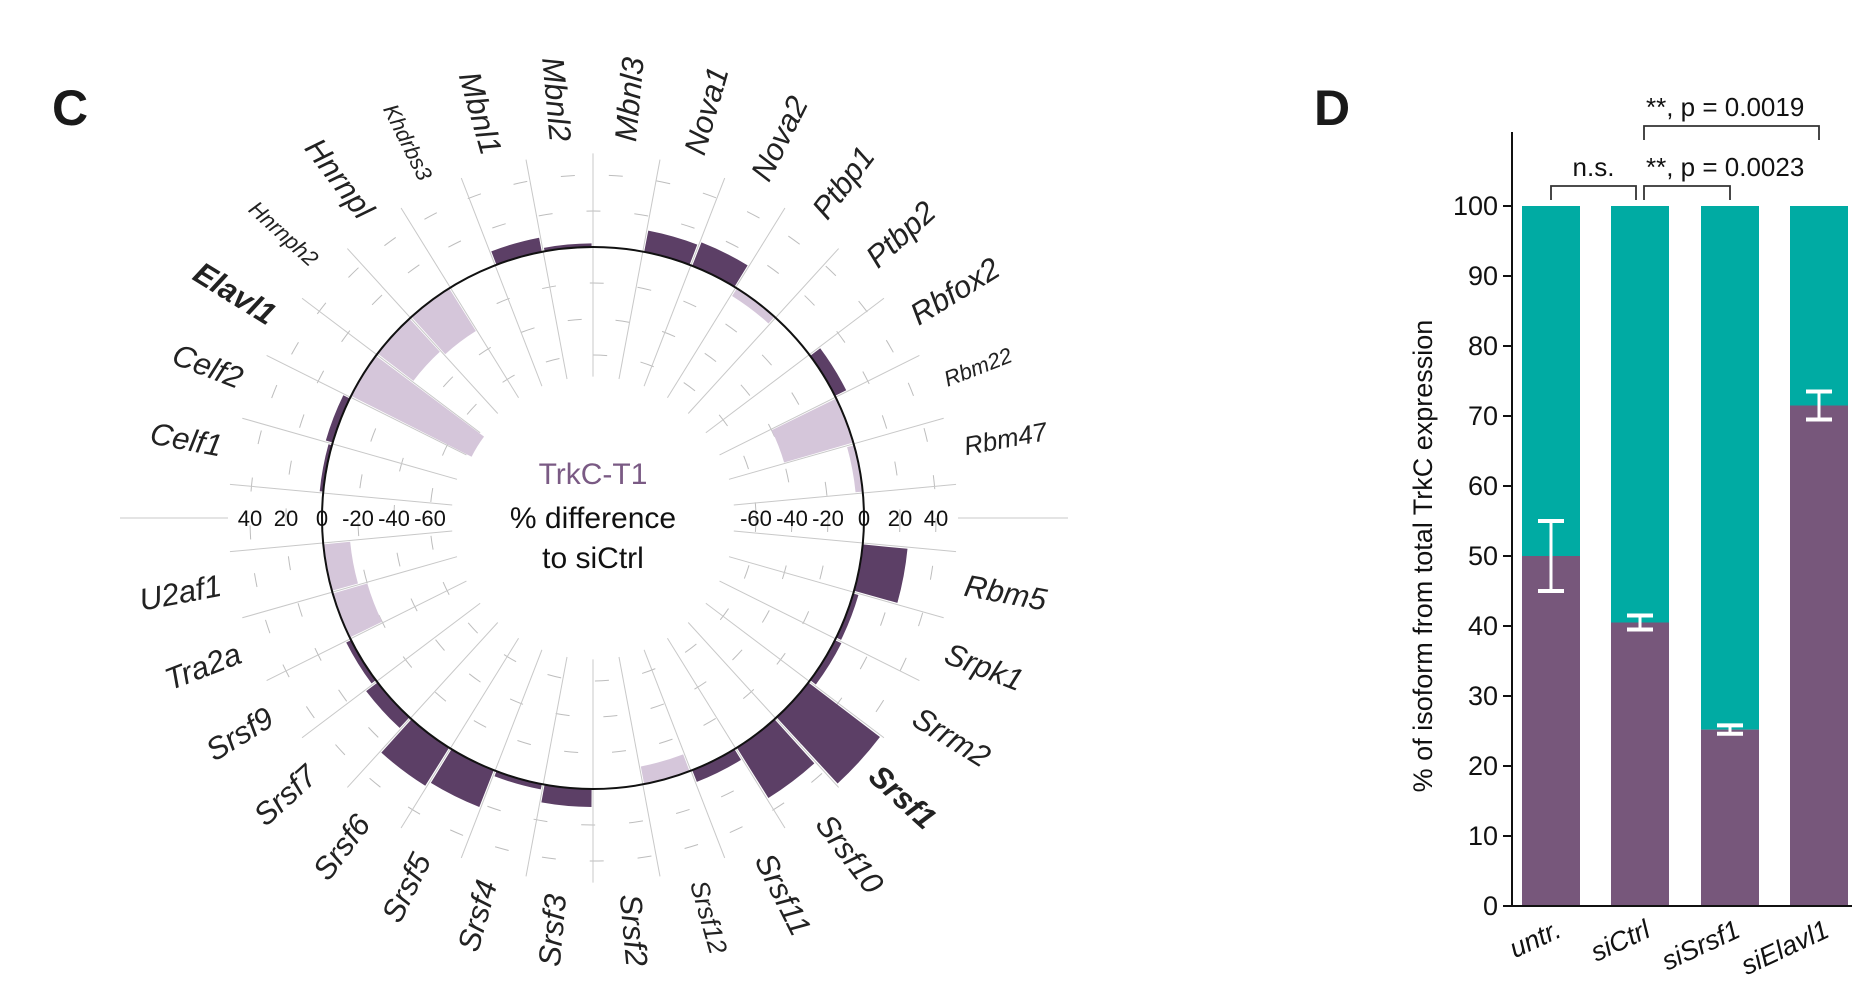  Describe the element at coordinates (1006, 593) in the screenshot. I see `gene-label: Rbm5` at that location.